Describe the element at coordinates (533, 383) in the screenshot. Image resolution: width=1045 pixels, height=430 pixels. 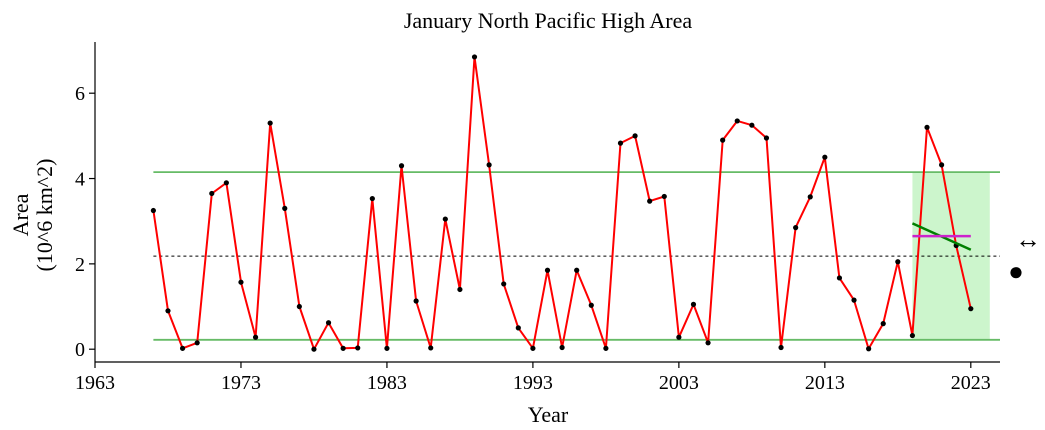
I see `x-tick-label: 1993` at that location.